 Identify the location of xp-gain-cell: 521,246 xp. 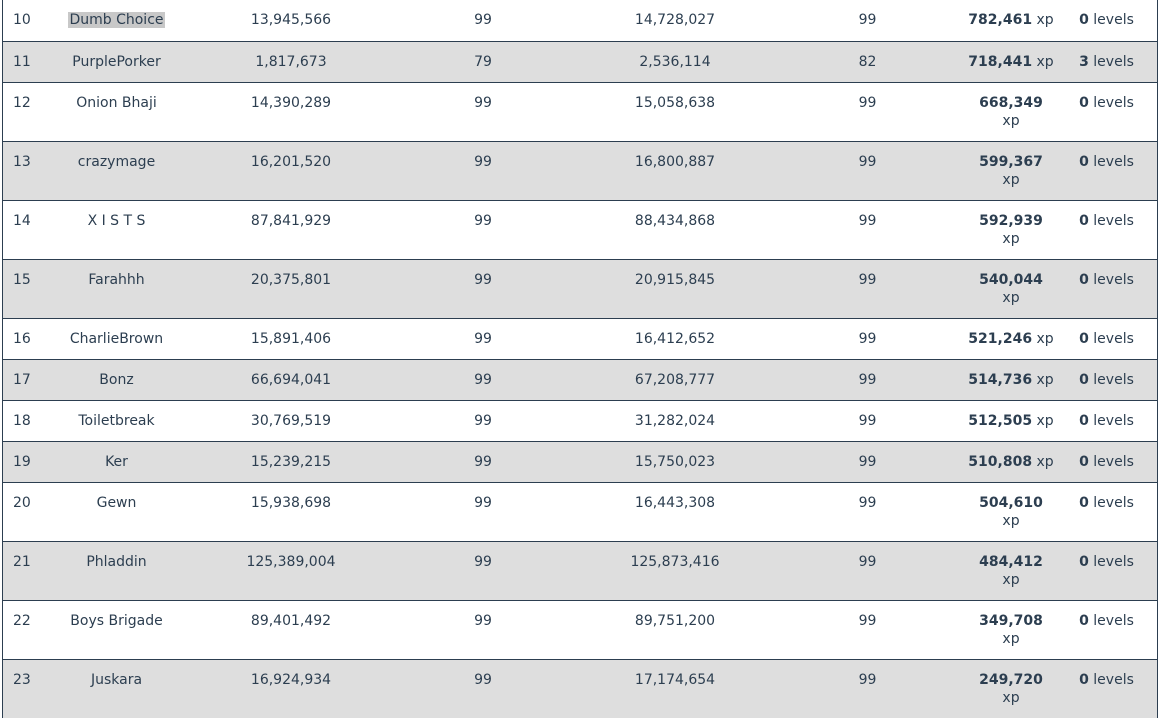
(1011, 338).